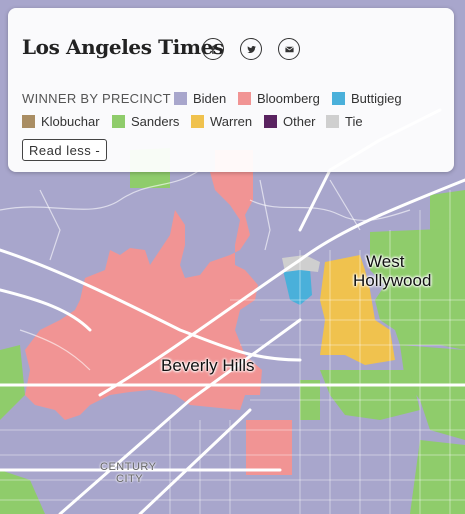  I want to click on facebook-icon, so click(212, 49).